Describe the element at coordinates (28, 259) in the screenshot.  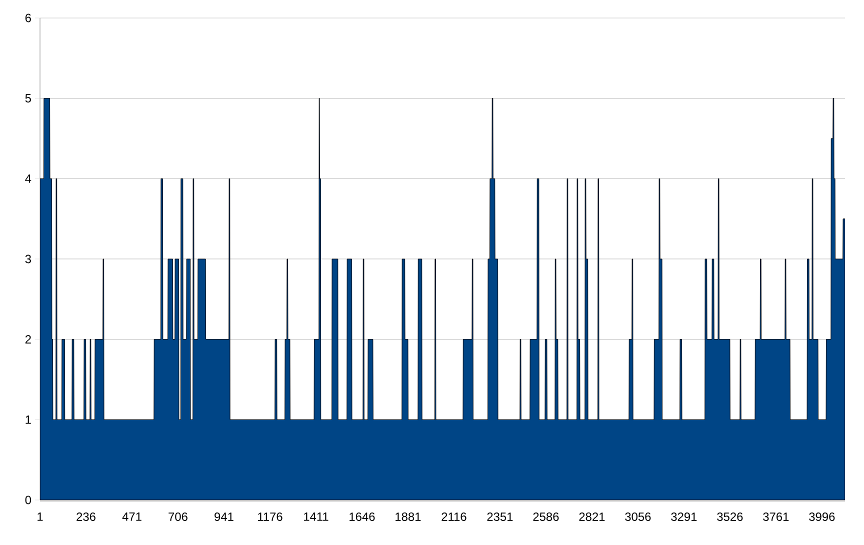
I see `y-tick-label: 3` at that location.